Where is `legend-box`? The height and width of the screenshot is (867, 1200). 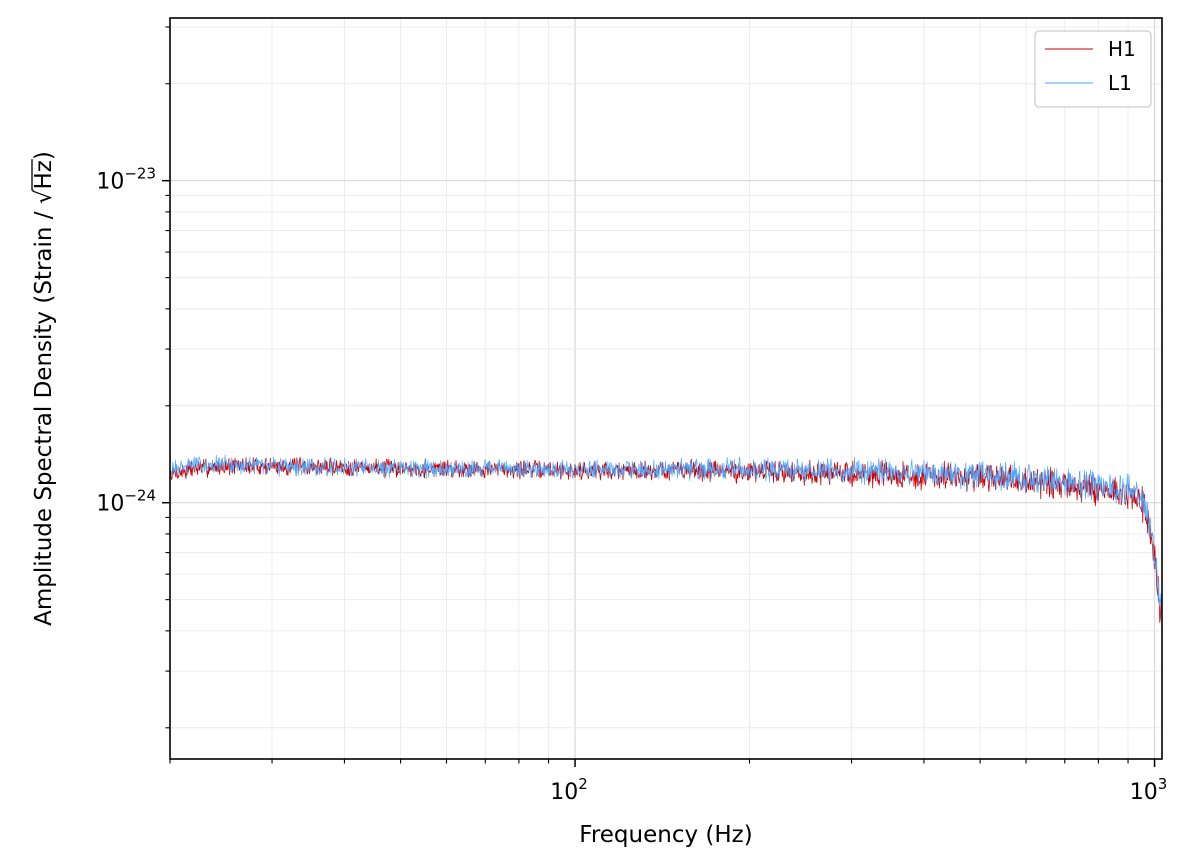 legend-box is located at coordinates (1093, 69).